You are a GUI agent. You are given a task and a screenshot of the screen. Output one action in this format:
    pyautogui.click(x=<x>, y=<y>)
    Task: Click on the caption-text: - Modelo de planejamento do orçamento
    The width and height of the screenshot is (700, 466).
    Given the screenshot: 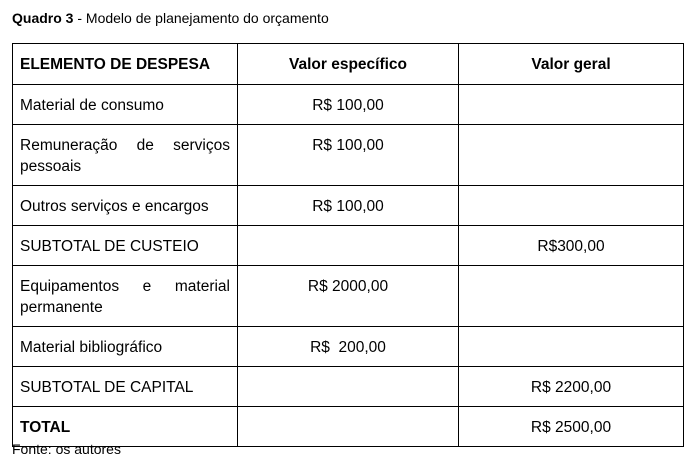 What is the action you would take?
    pyautogui.click(x=201, y=18)
    